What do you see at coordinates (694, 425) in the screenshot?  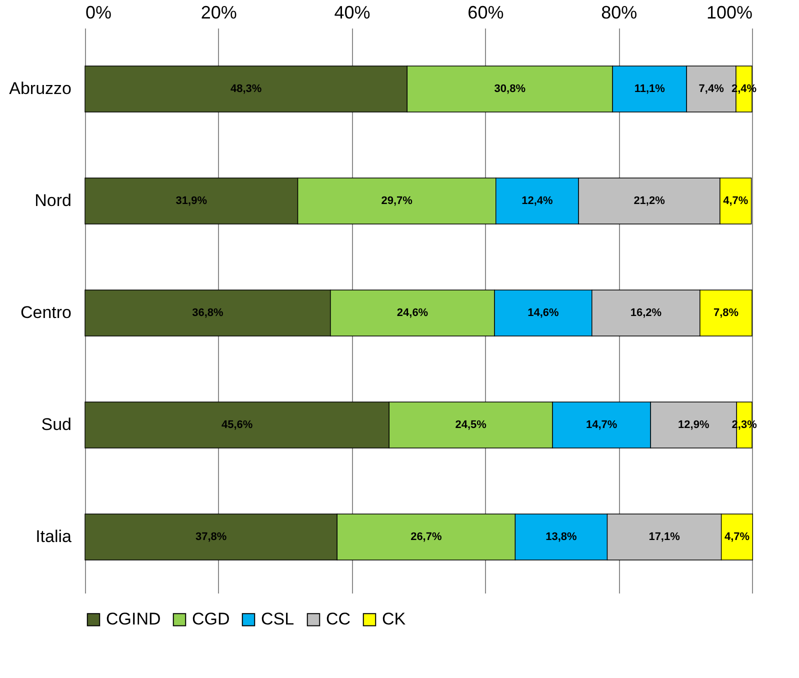 I see `data-label: 12,9%` at bounding box center [694, 425].